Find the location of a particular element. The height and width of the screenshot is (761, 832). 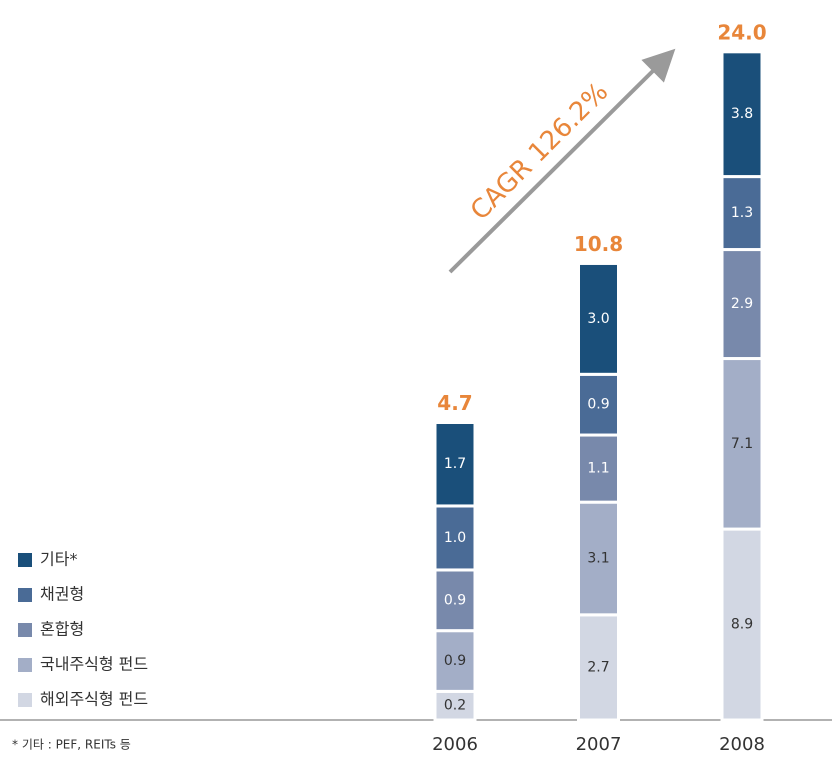

total-label: 24.0 is located at coordinates (741, 32).